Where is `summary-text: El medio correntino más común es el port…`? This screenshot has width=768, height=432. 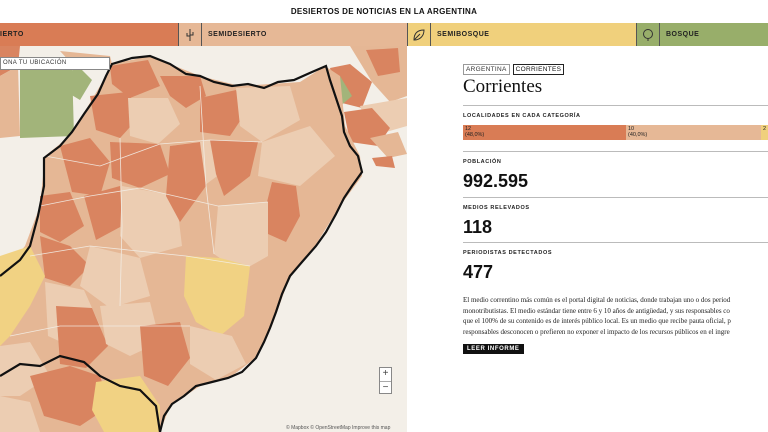 summary-text: El medio correntino más común es el port… is located at coordinates (615, 316).